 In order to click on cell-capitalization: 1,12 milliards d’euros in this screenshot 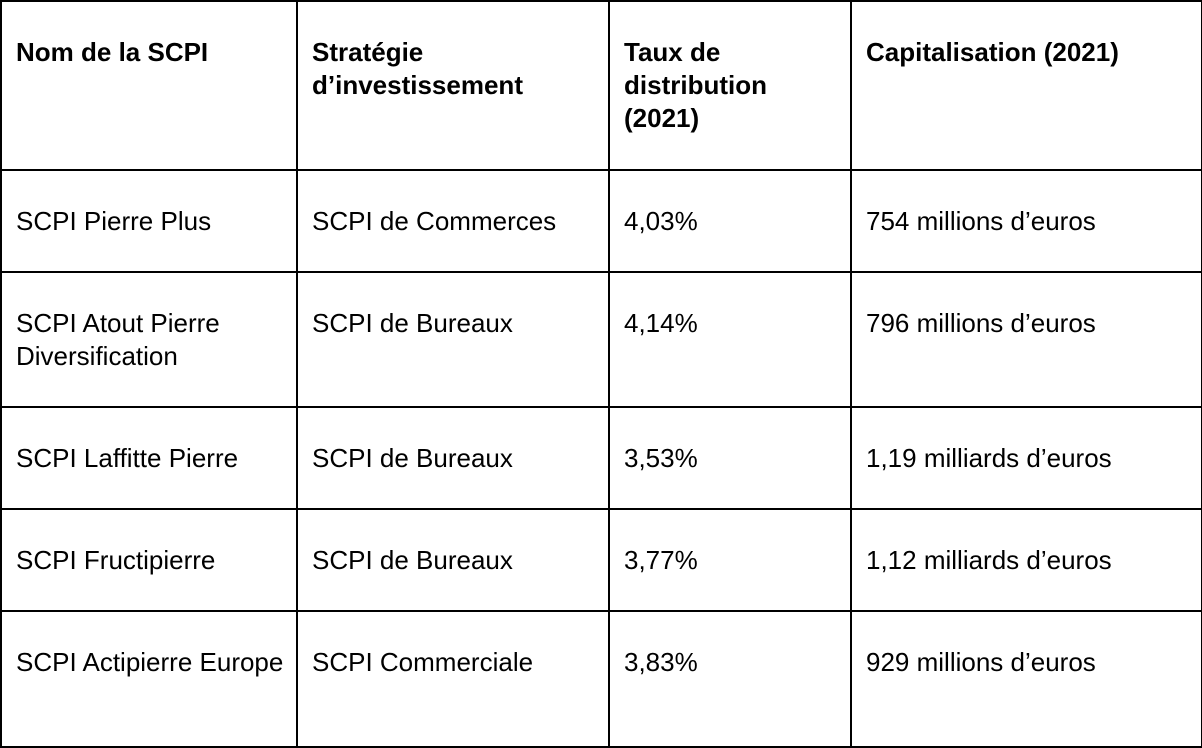, I will do `click(1026, 560)`.